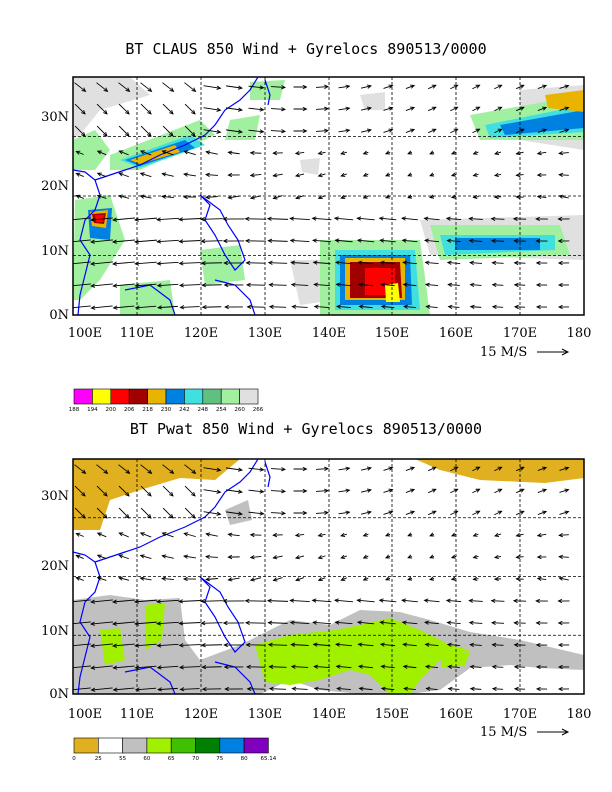 The image size is (612, 792). I want to click on x-tick: 170E, so click(520, 333).